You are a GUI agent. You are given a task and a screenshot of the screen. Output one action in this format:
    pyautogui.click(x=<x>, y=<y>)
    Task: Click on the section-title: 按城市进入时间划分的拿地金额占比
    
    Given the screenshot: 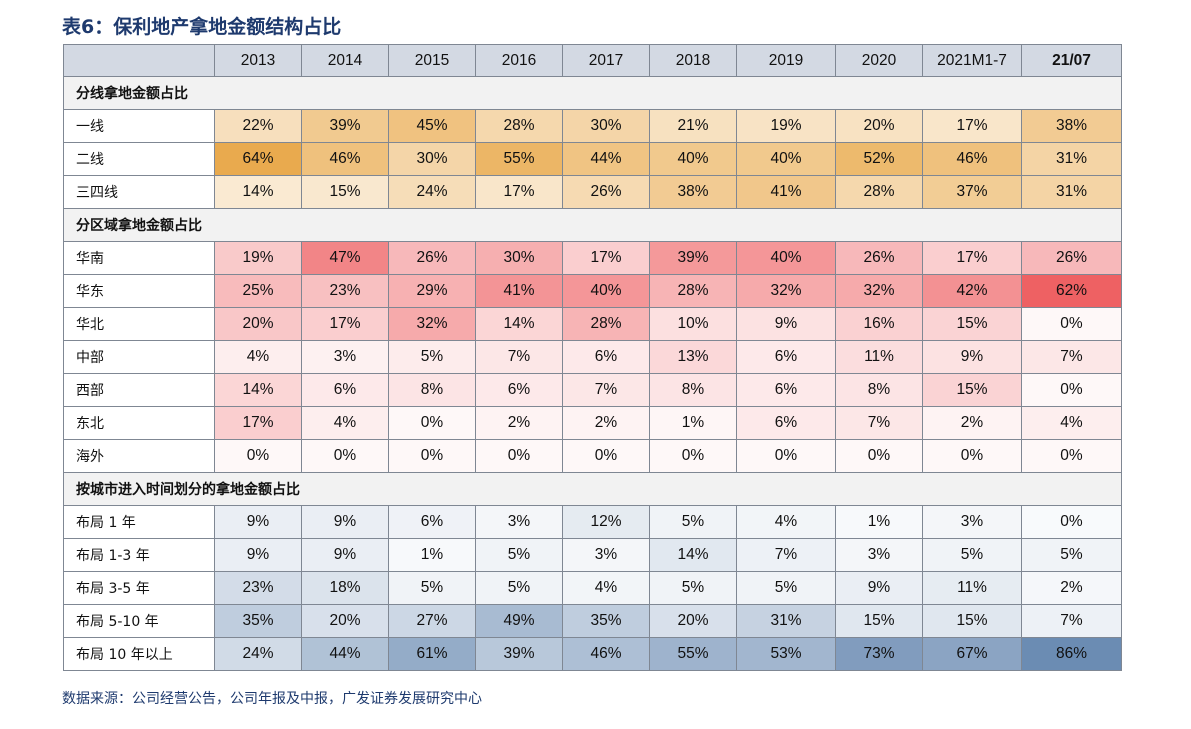 What is the action you would take?
    pyautogui.click(x=592, y=489)
    